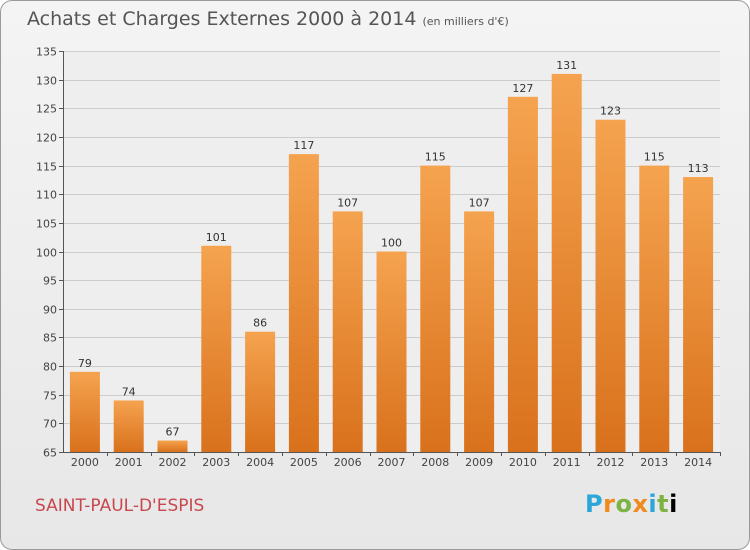 The height and width of the screenshot is (550, 750). Describe the element at coordinates (50, 338) in the screenshot. I see `y-tick-label: 85` at that location.